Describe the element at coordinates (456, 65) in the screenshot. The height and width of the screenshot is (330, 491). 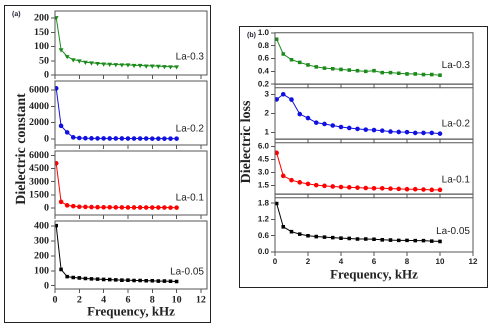
I see `series-label: La-0.3` at that location.